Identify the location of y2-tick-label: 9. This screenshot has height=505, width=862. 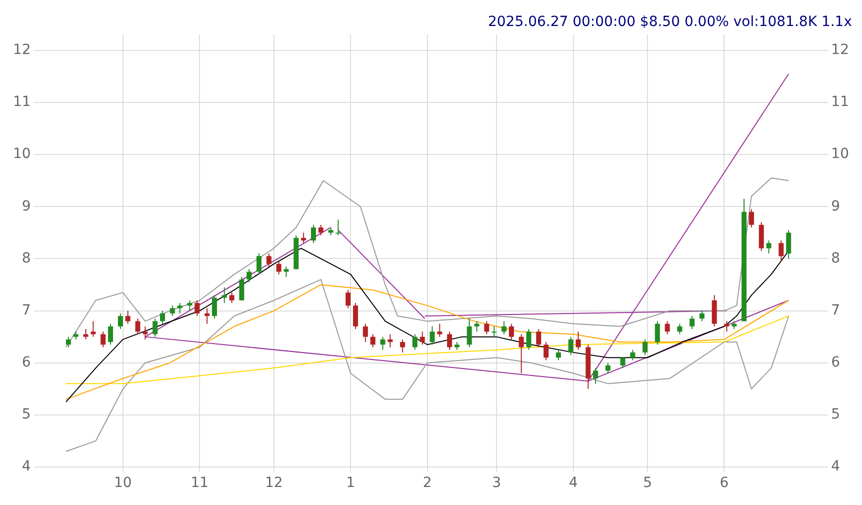
(835, 206).